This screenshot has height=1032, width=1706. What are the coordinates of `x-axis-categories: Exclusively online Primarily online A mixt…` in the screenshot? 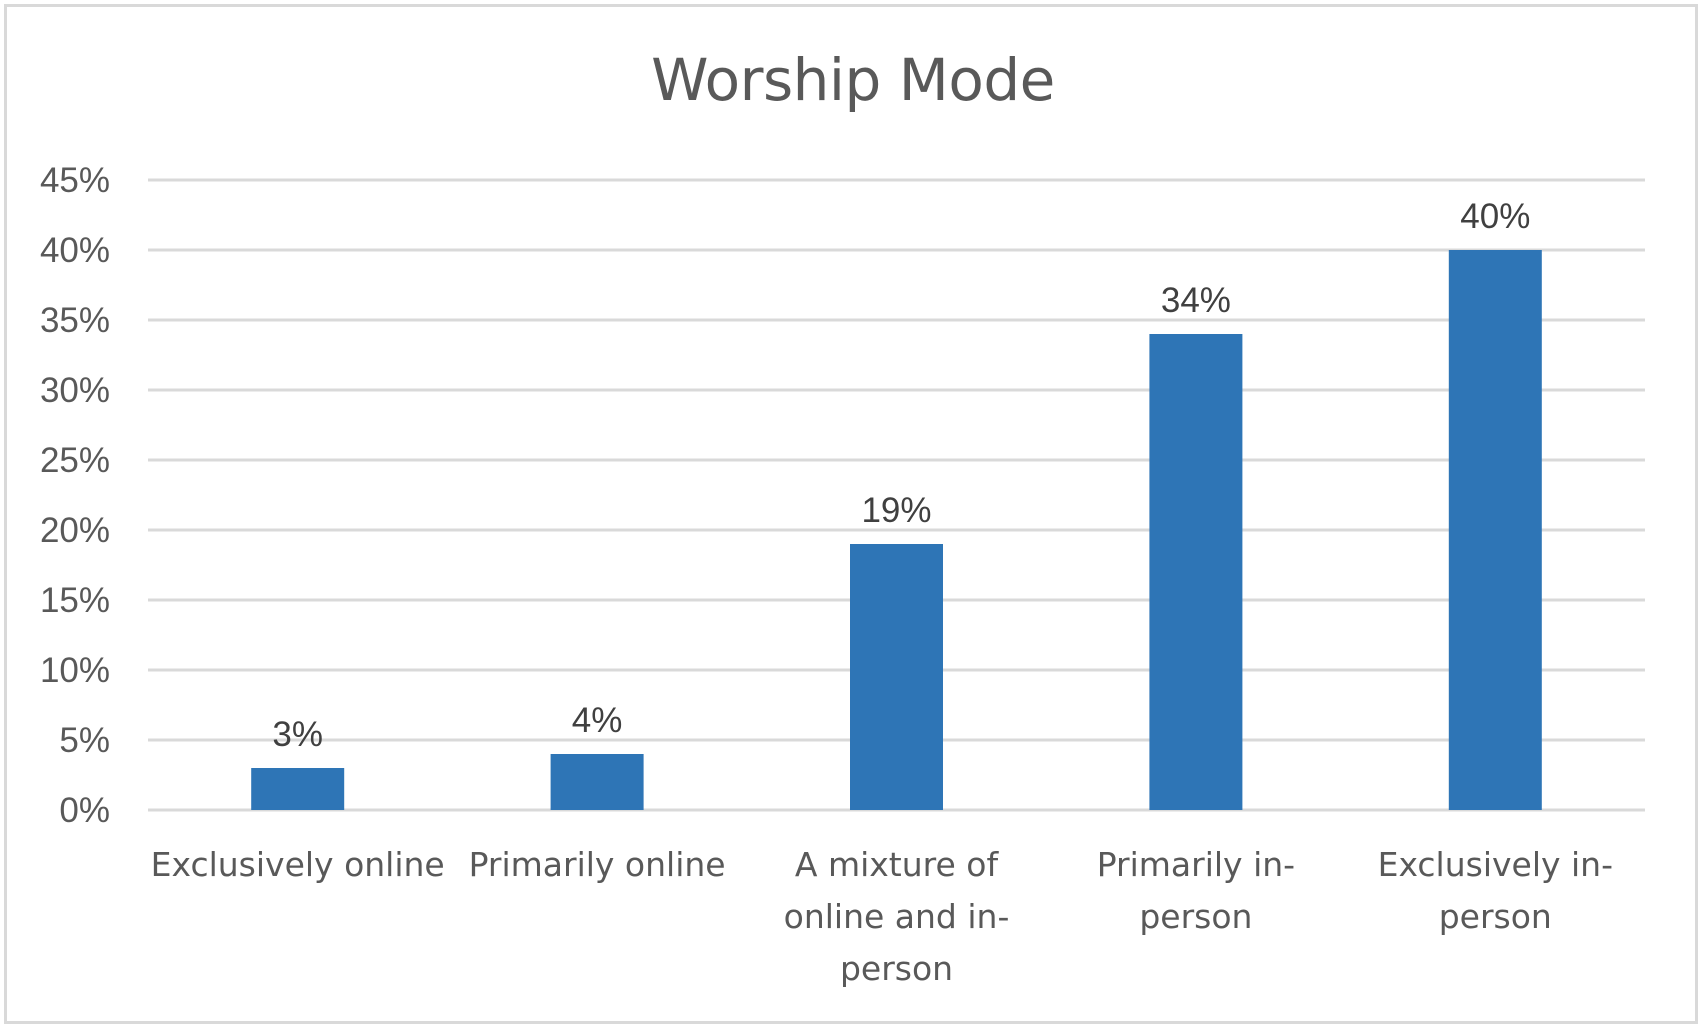 It's located at (882, 916).